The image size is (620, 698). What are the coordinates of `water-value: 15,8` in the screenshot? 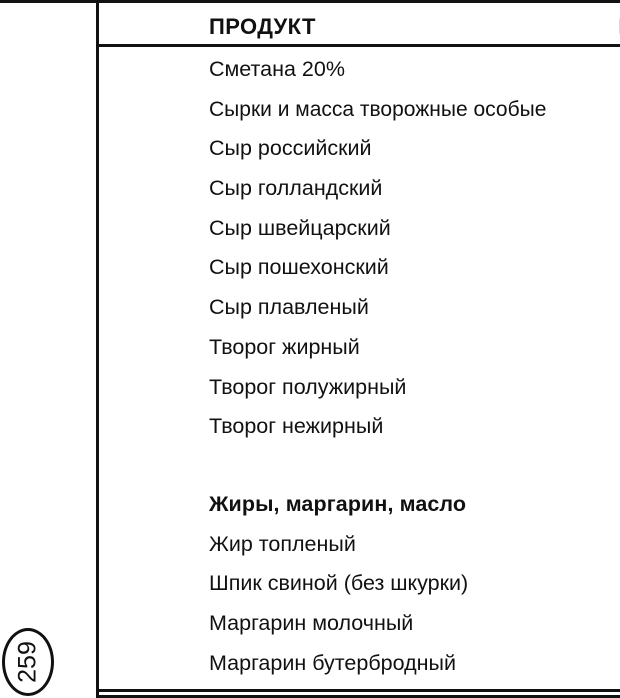 It's located at (609, 664).